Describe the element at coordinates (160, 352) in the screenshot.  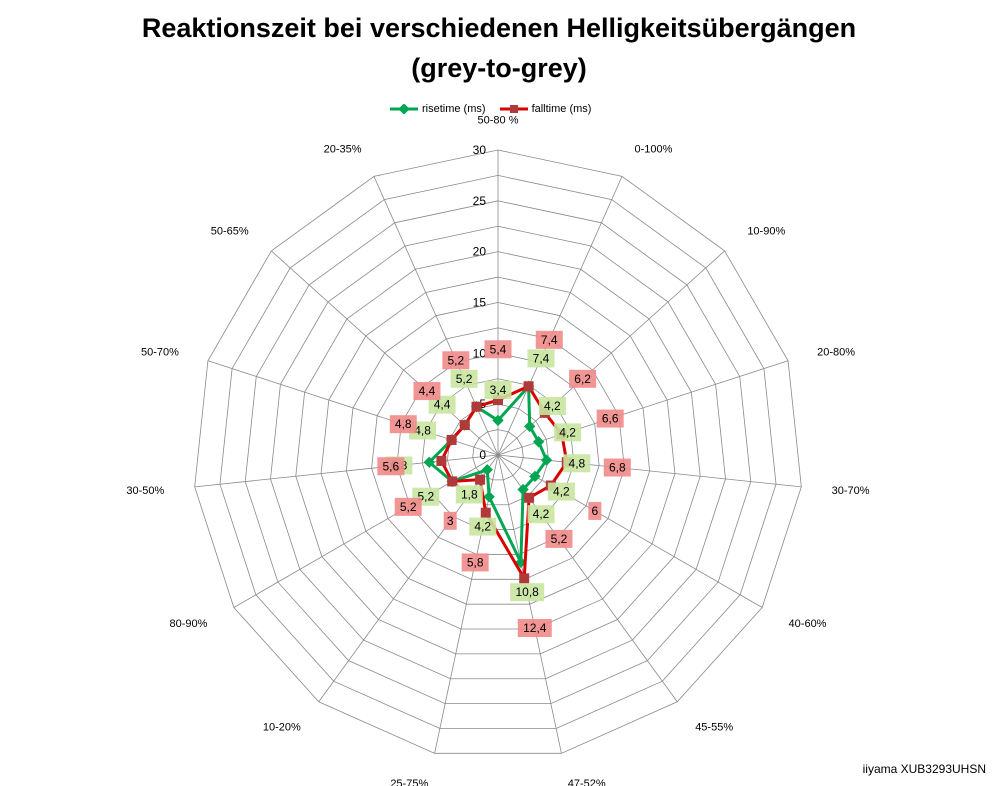
I see `category-label-12: 50-70%` at that location.